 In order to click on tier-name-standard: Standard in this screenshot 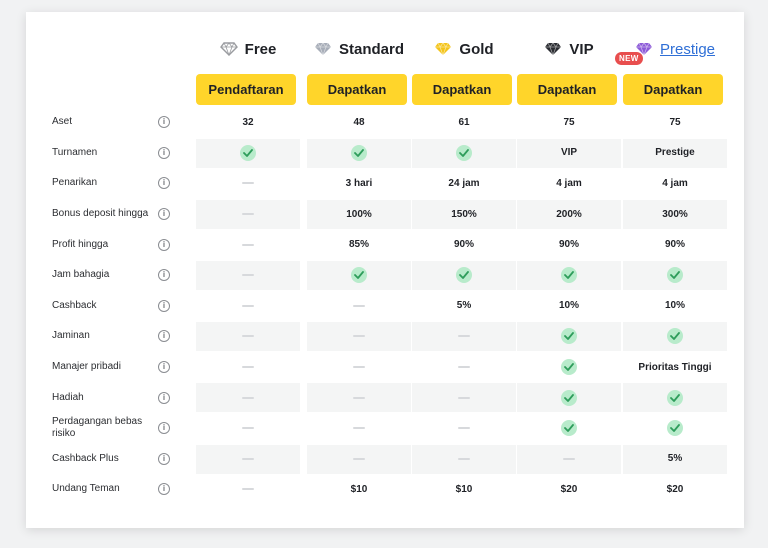, I will do `click(371, 49)`.